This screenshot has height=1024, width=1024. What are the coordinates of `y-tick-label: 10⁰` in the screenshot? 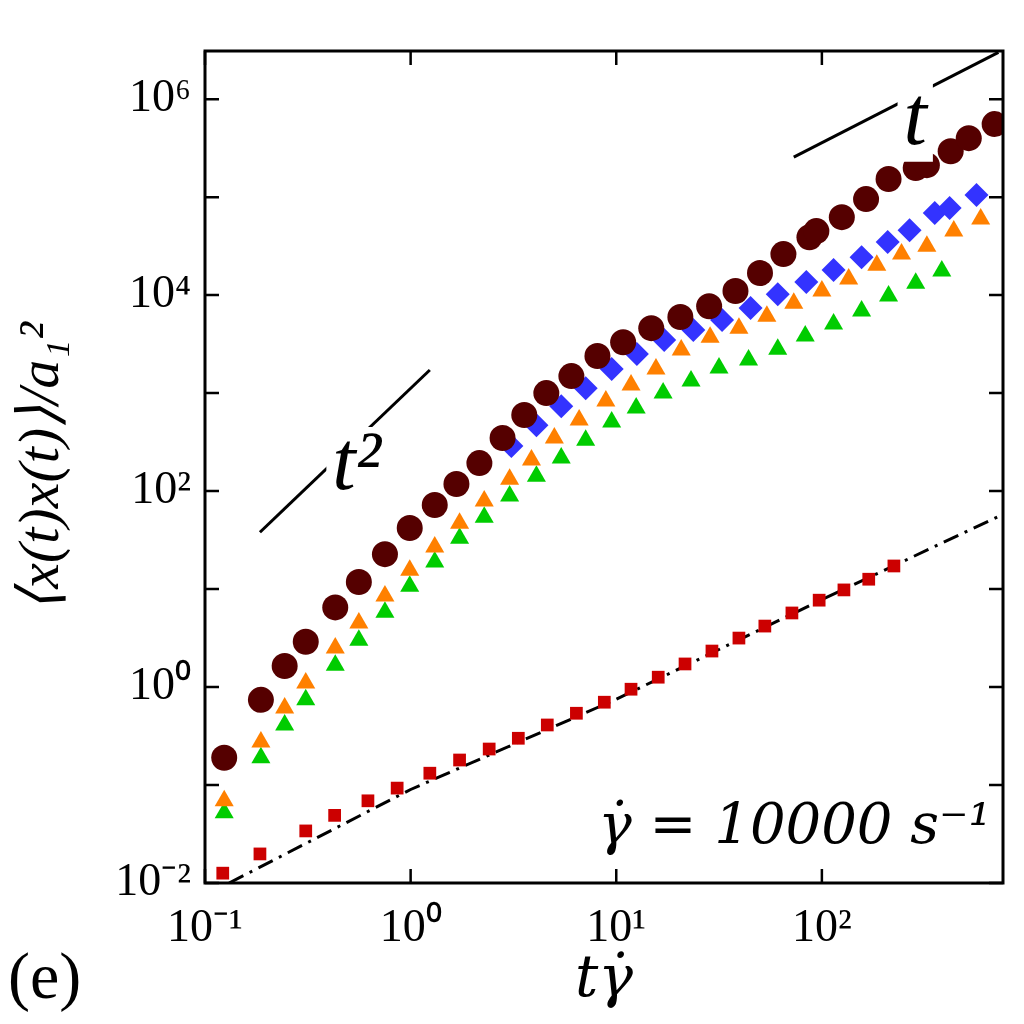 It's located at (160, 684).